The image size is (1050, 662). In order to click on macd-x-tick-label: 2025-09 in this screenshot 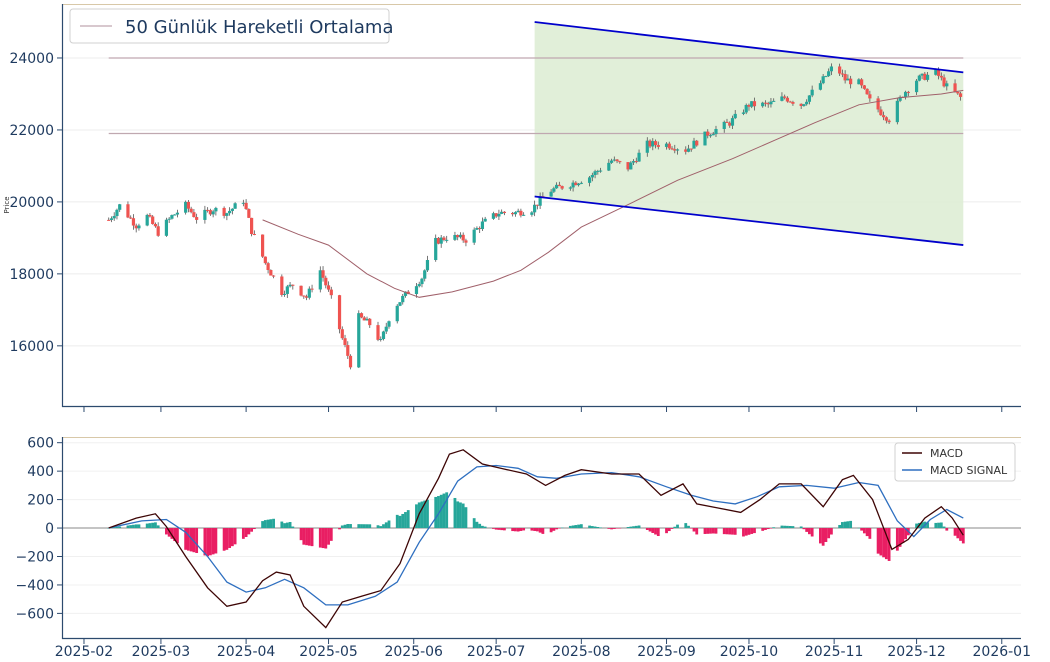, I will do `click(666, 652)`.